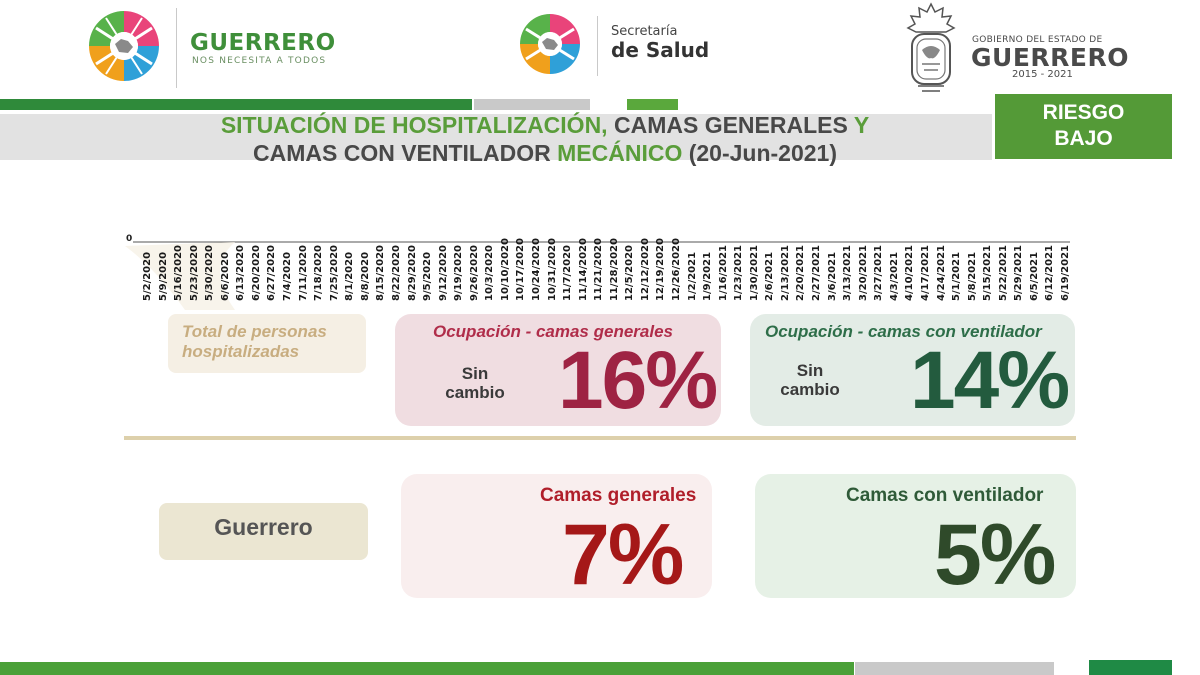  Describe the element at coordinates (225, 276) in the screenshot. I see `axis-date-label: 6/6/2020` at that location.